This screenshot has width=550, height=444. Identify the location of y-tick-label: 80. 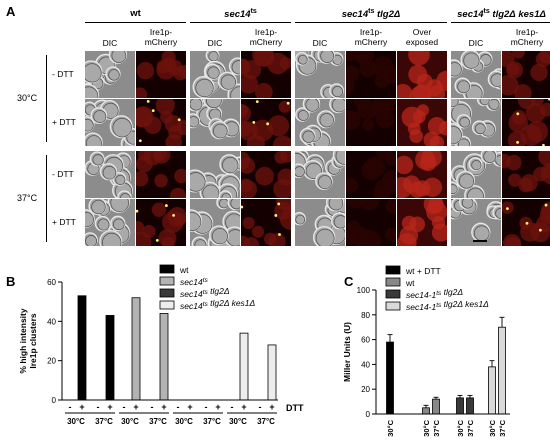
(365, 315).